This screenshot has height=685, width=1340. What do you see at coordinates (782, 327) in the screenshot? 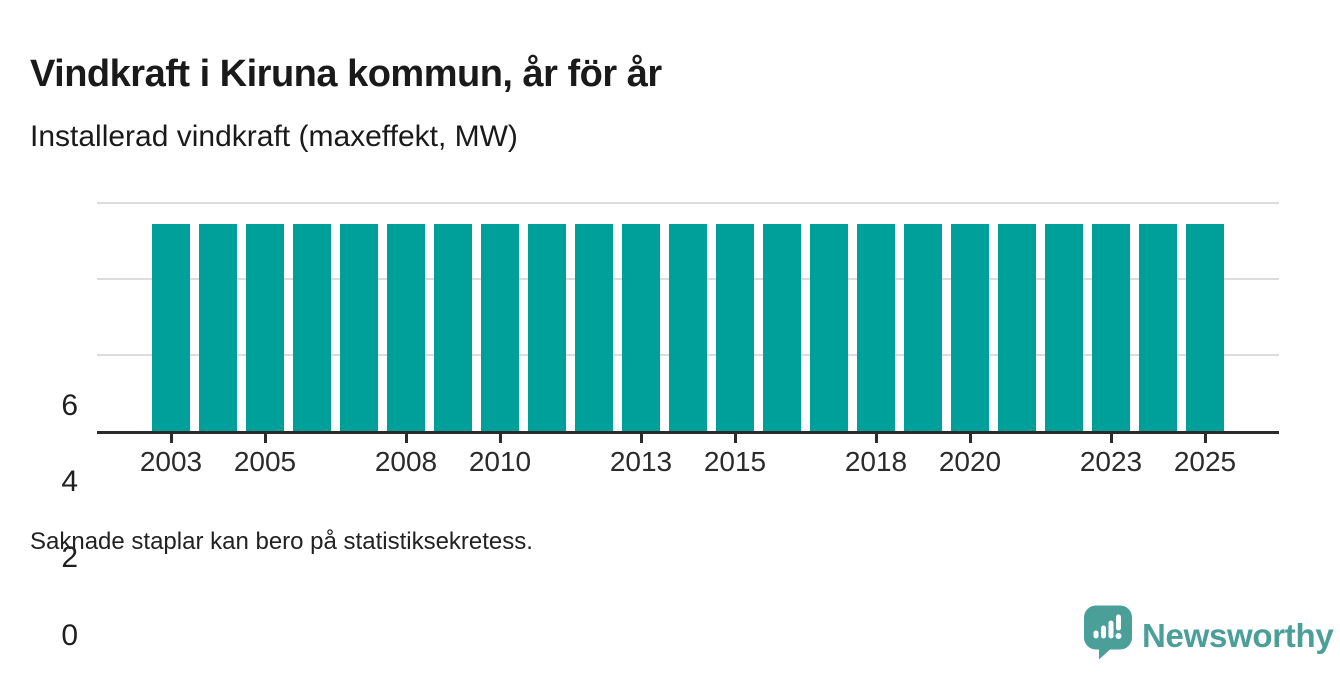
I see `bar-2016` at bounding box center [782, 327].